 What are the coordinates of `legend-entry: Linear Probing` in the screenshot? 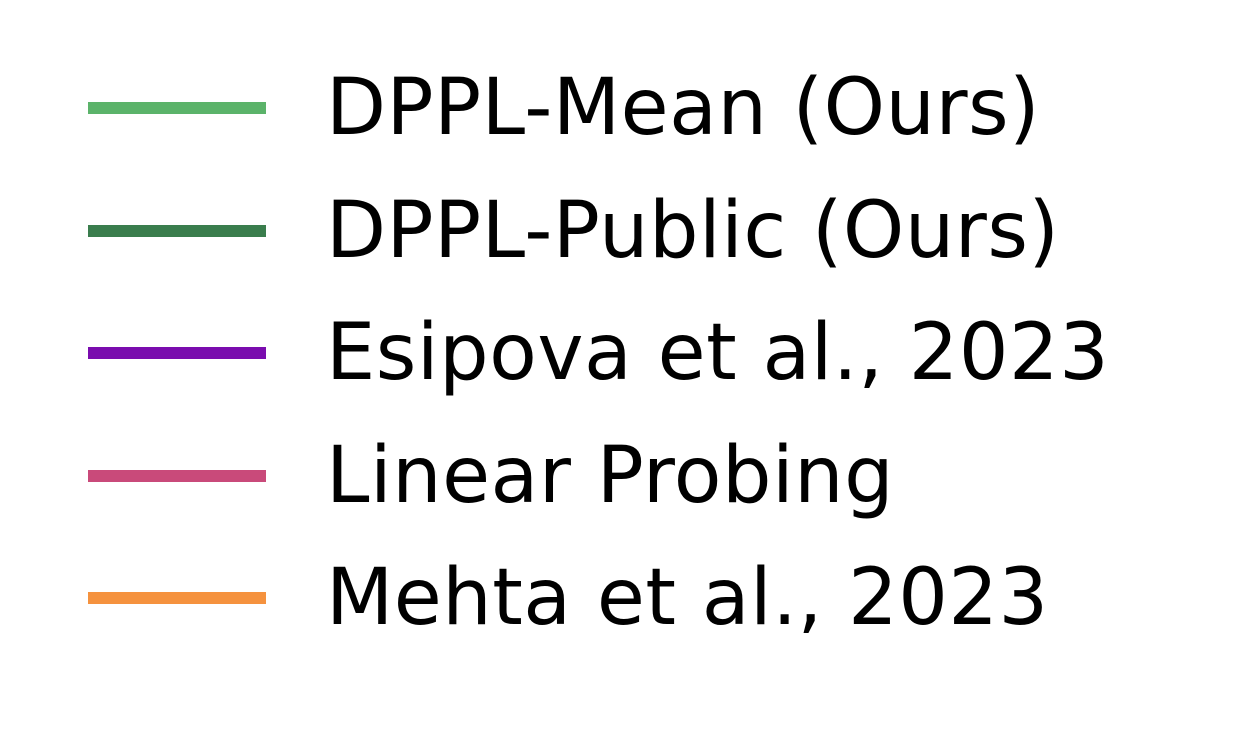 It's located at (623, 476).